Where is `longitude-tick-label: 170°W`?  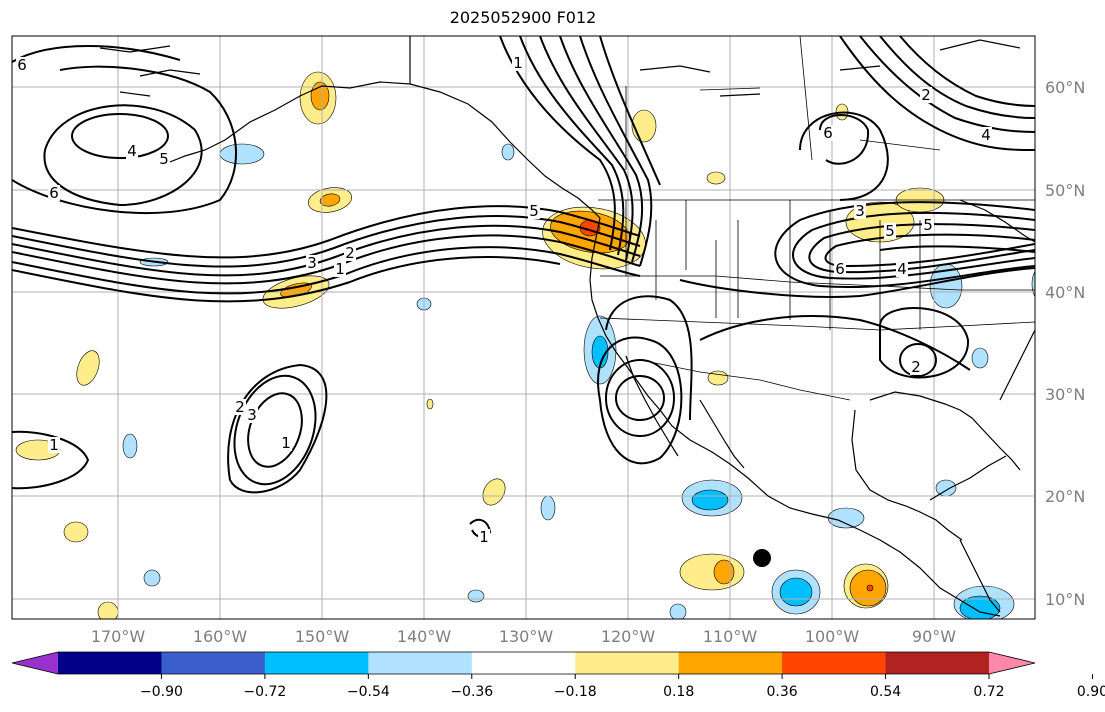 longitude-tick-label: 170°W is located at coordinates (118, 636).